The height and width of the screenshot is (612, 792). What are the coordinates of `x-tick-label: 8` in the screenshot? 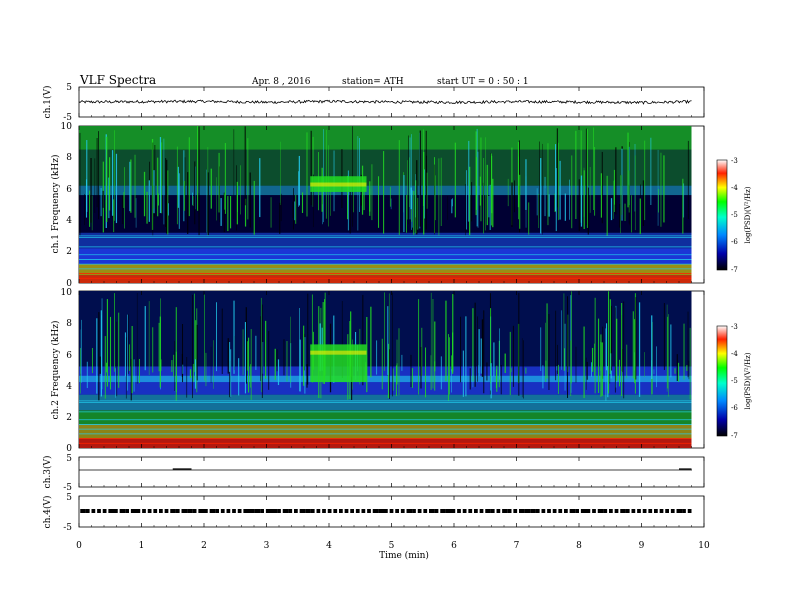 It's located at (579, 546).